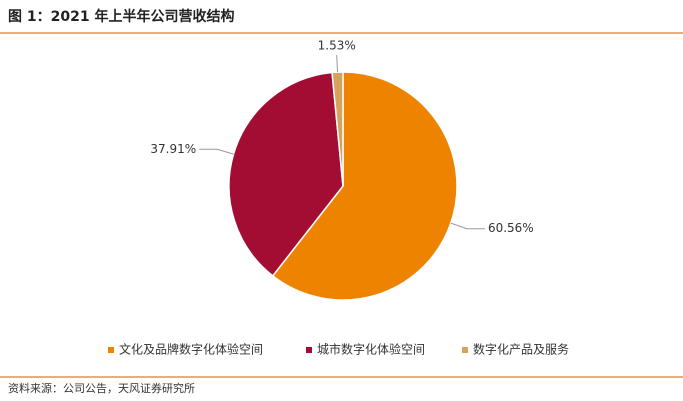 The width and height of the screenshot is (683, 401). I want to click on source-note: 资料来源：公司公告，天风证券研究所, so click(101, 388).